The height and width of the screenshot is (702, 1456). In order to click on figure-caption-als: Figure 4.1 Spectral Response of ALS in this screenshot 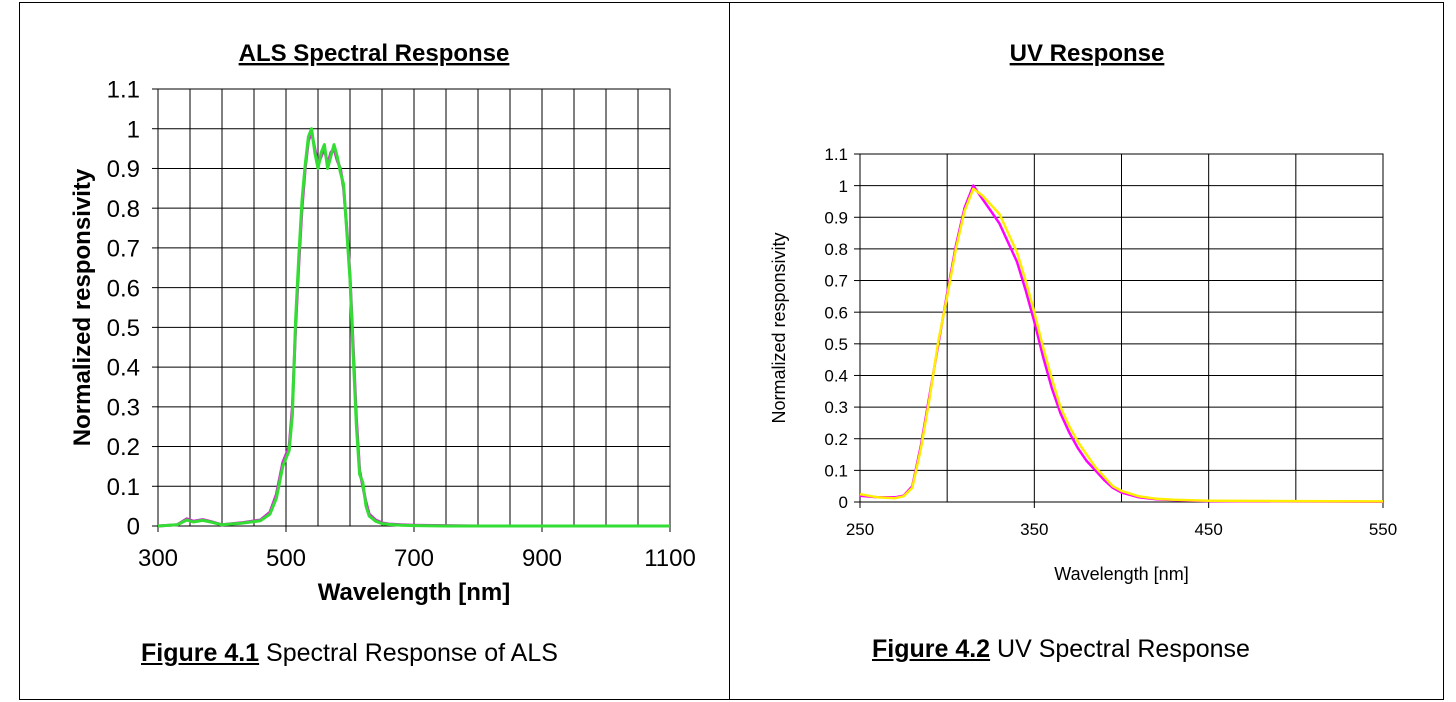, I will do `click(349, 653)`.